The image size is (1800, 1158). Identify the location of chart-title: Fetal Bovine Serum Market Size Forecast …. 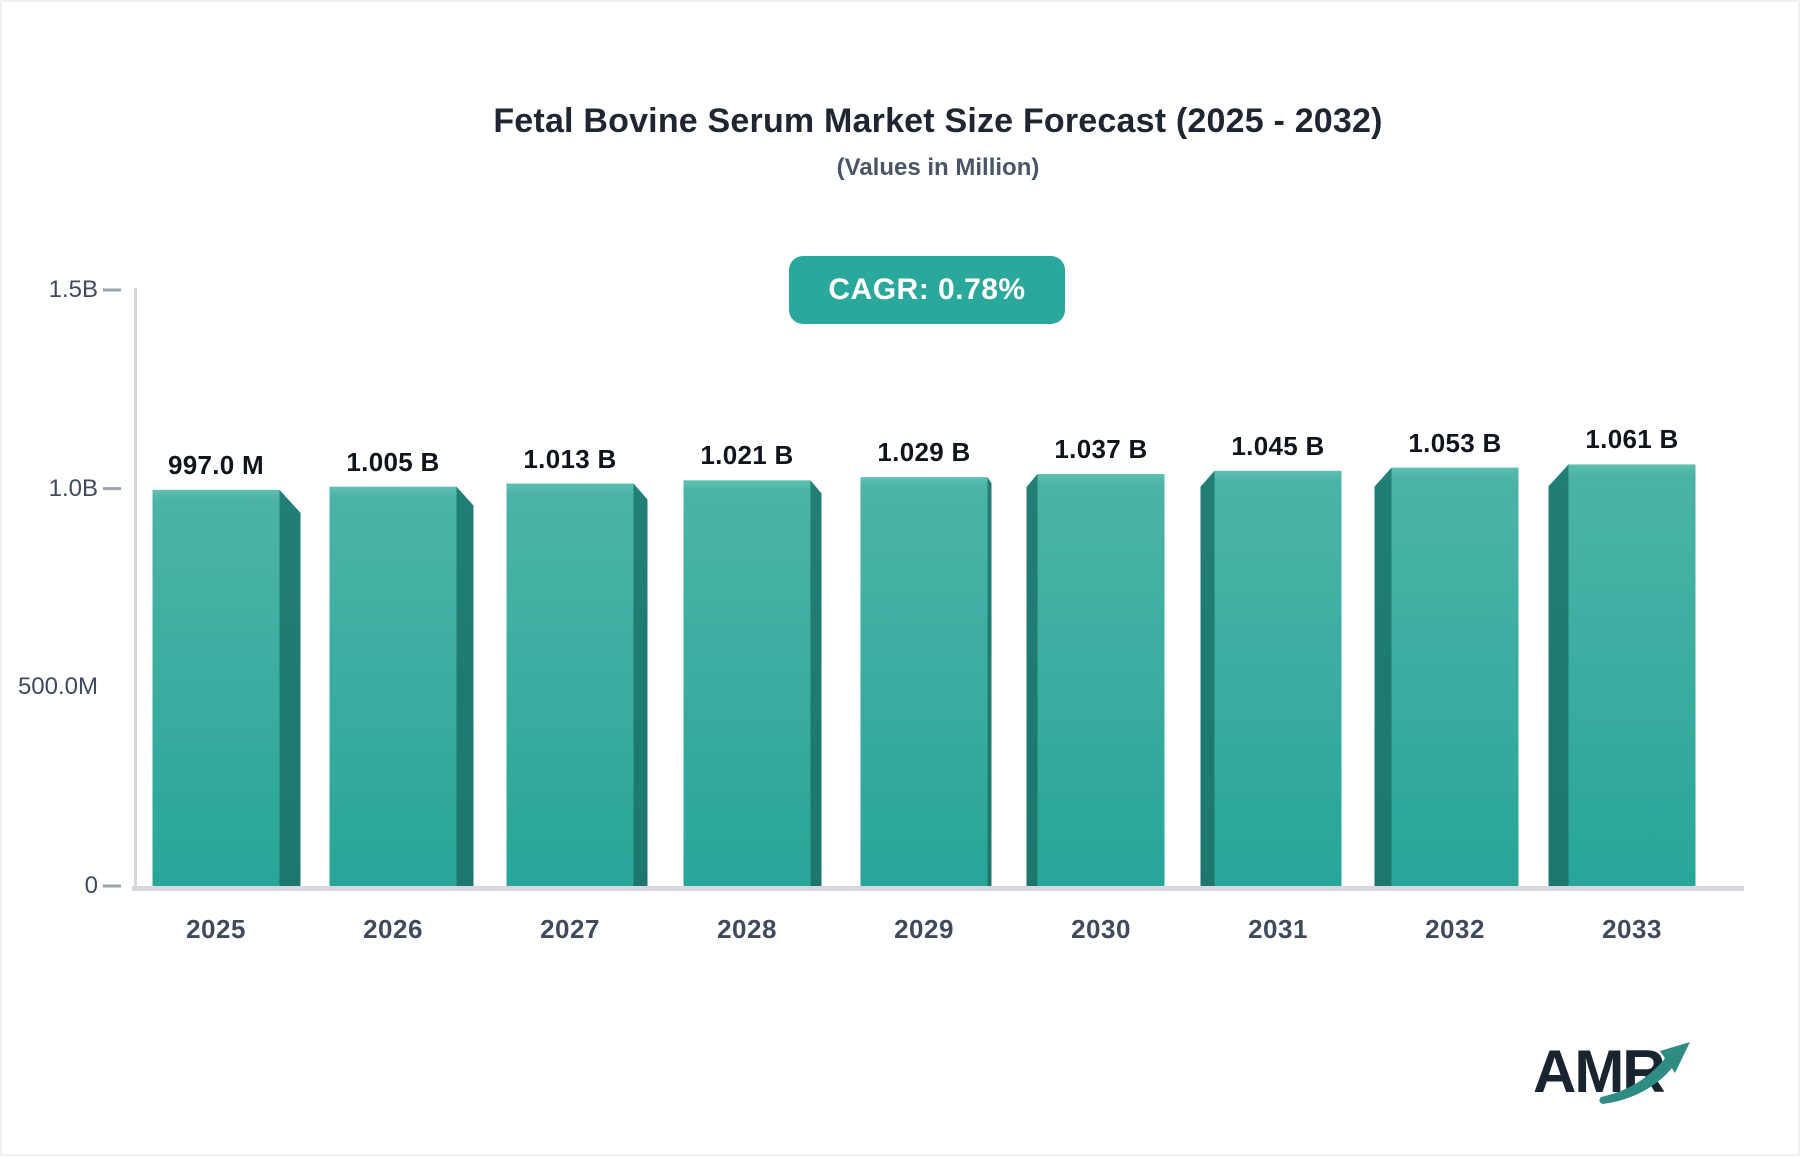
(938, 121).